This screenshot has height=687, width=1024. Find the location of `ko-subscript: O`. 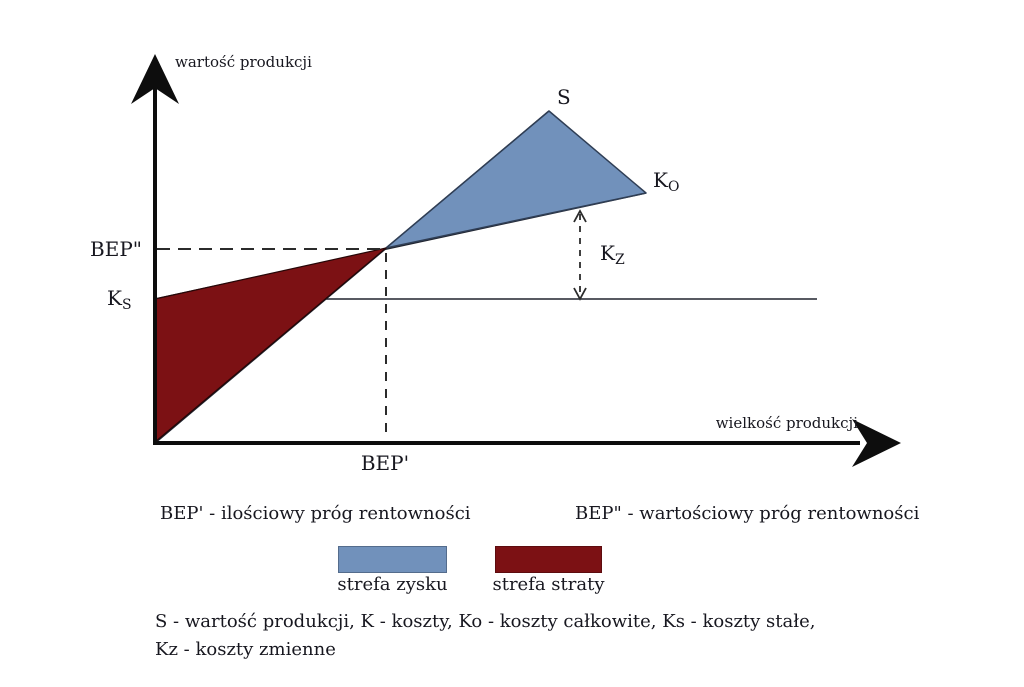

ko-subscript: O is located at coordinates (673, 186).